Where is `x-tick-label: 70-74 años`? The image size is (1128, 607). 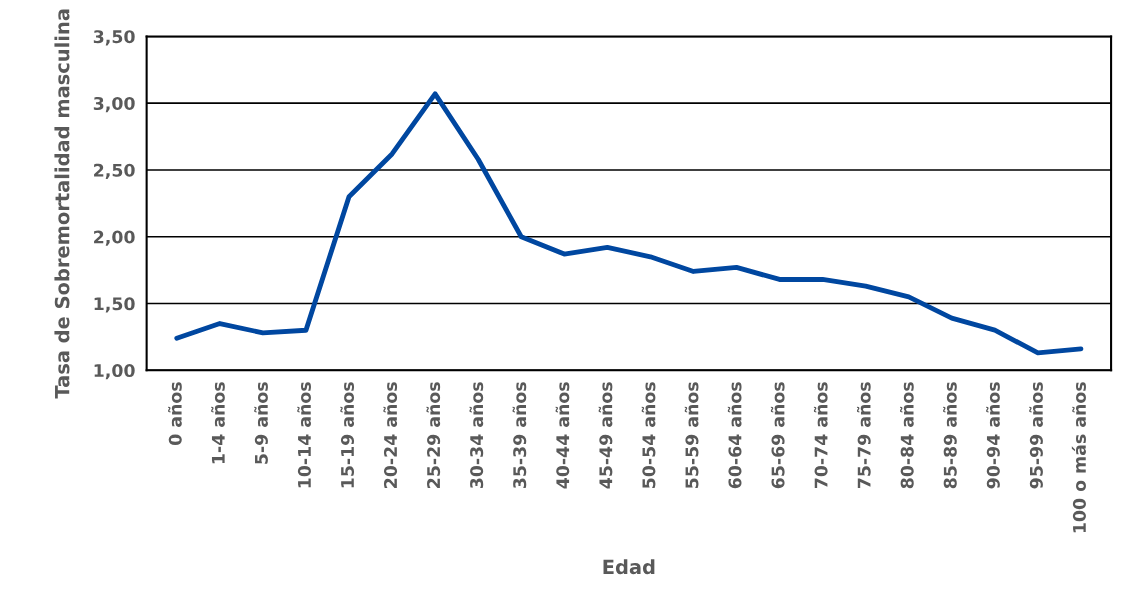
x-tick-label: 70-74 años is located at coordinates (820, 435).